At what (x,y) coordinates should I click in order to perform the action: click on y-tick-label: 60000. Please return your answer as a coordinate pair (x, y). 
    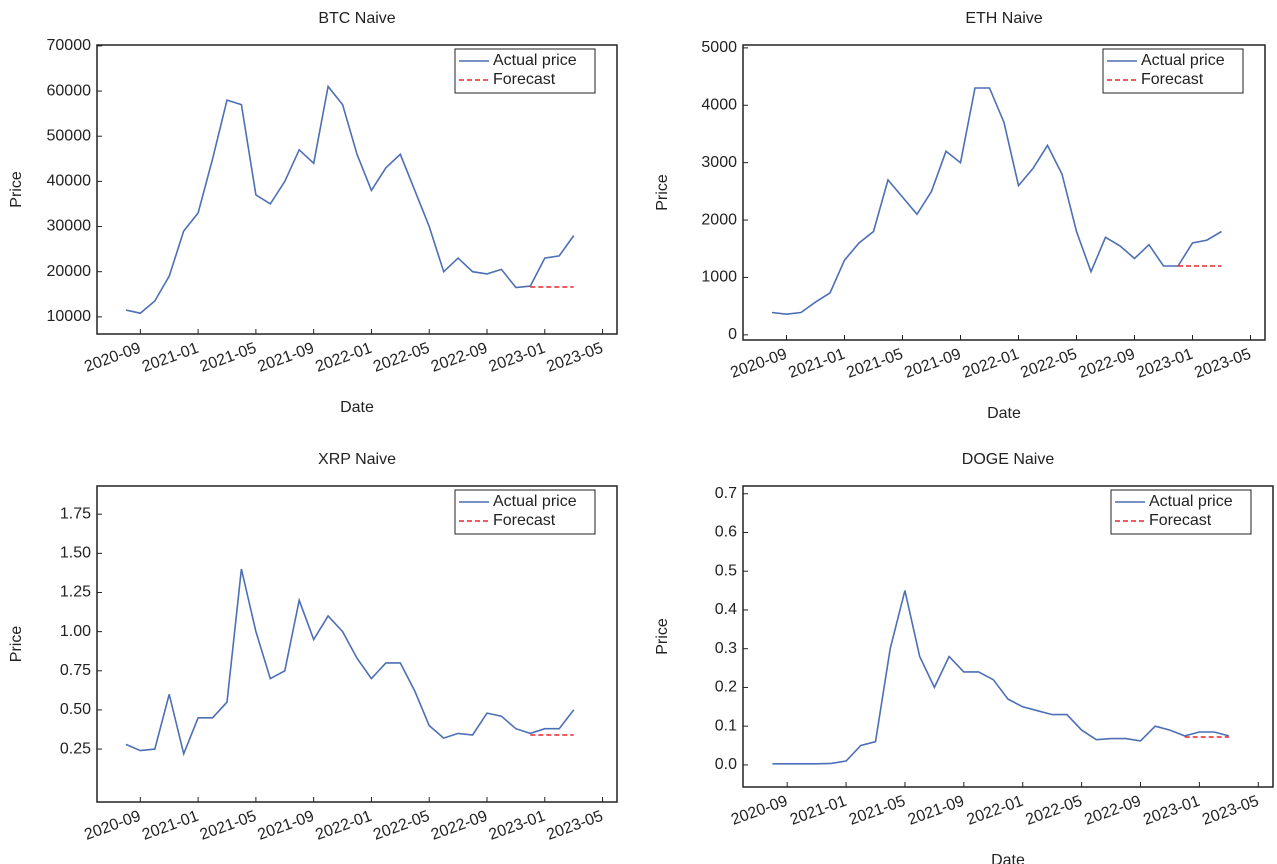
    Looking at the image, I should click on (69, 90).